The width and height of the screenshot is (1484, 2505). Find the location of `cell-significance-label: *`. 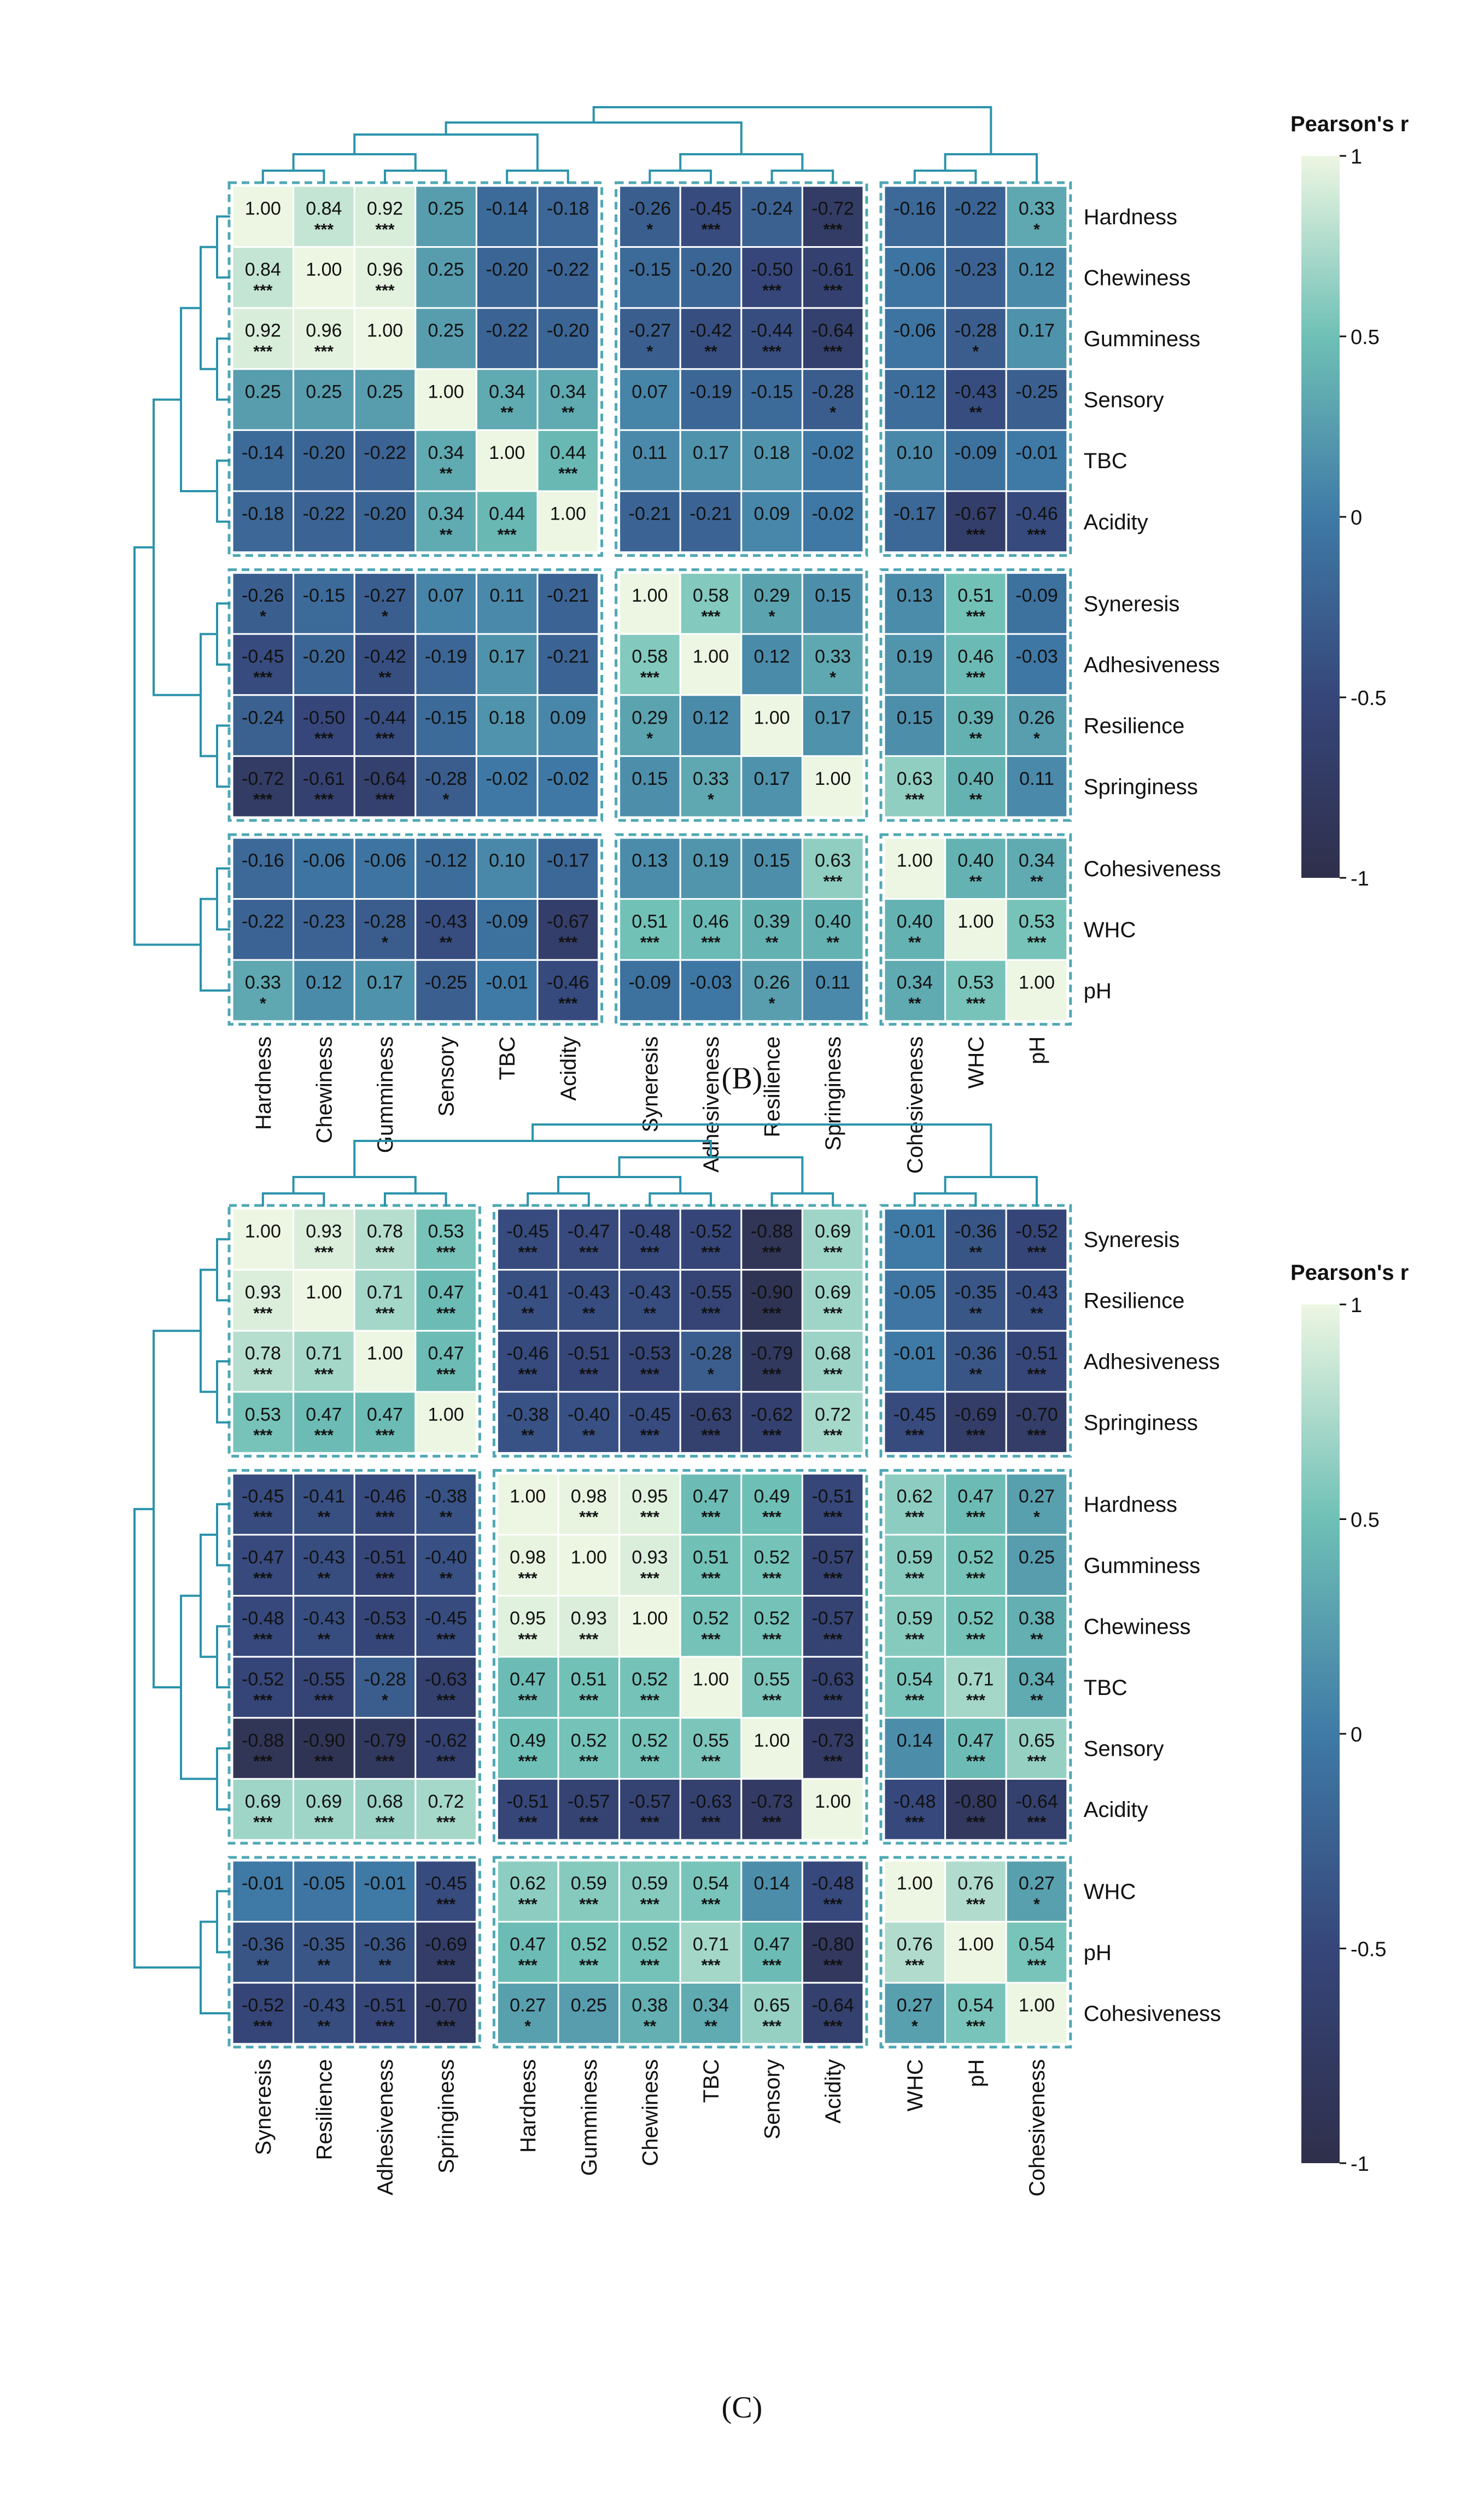

cell-significance-label: * is located at coordinates (650, 351).